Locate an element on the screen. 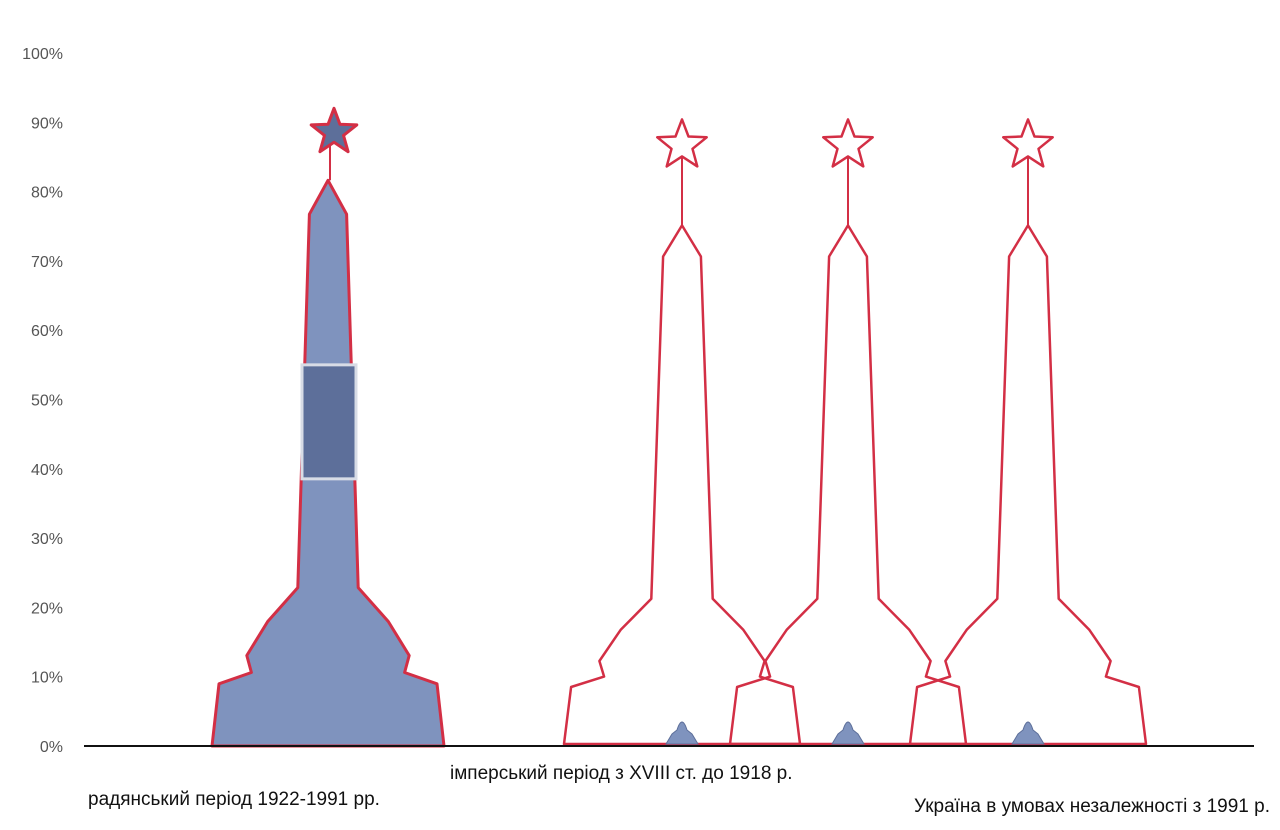  bar-filled is located at coordinates (328, 427).